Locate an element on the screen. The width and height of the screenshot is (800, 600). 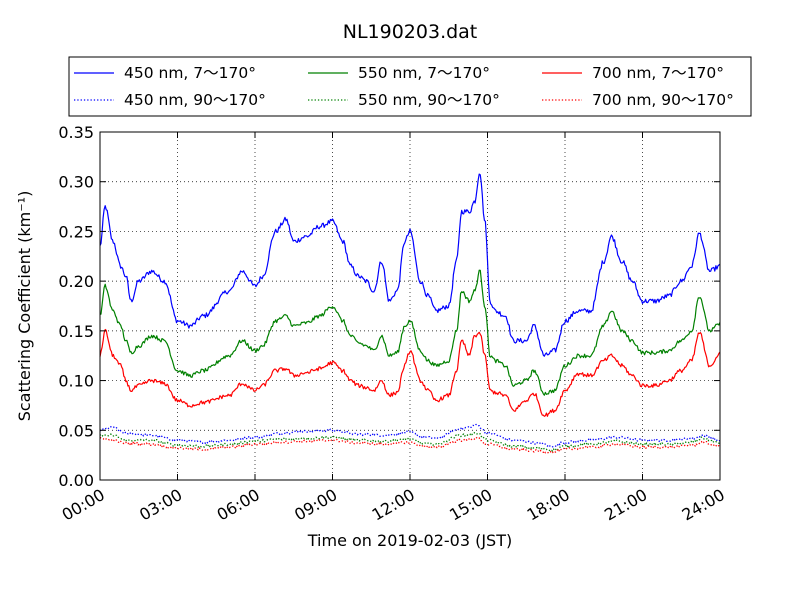
y-tick-label: 0.30 is located at coordinates (76, 182).